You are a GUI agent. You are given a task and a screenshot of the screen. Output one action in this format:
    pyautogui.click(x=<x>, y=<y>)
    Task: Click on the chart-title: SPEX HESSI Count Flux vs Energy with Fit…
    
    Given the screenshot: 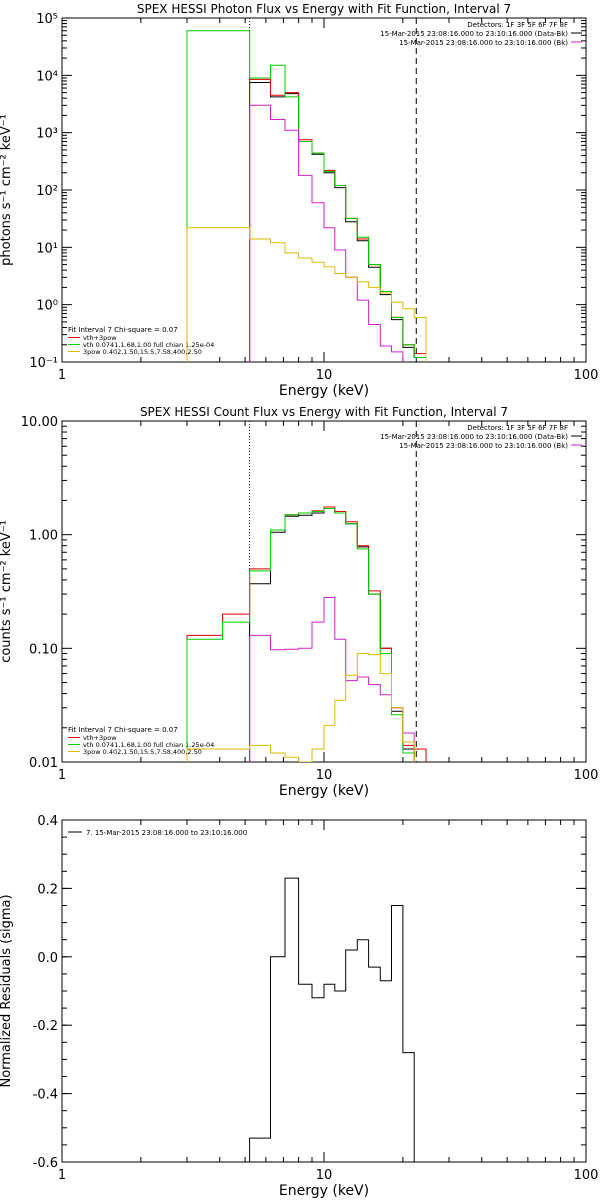 What is the action you would take?
    pyautogui.click(x=324, y=412)
    